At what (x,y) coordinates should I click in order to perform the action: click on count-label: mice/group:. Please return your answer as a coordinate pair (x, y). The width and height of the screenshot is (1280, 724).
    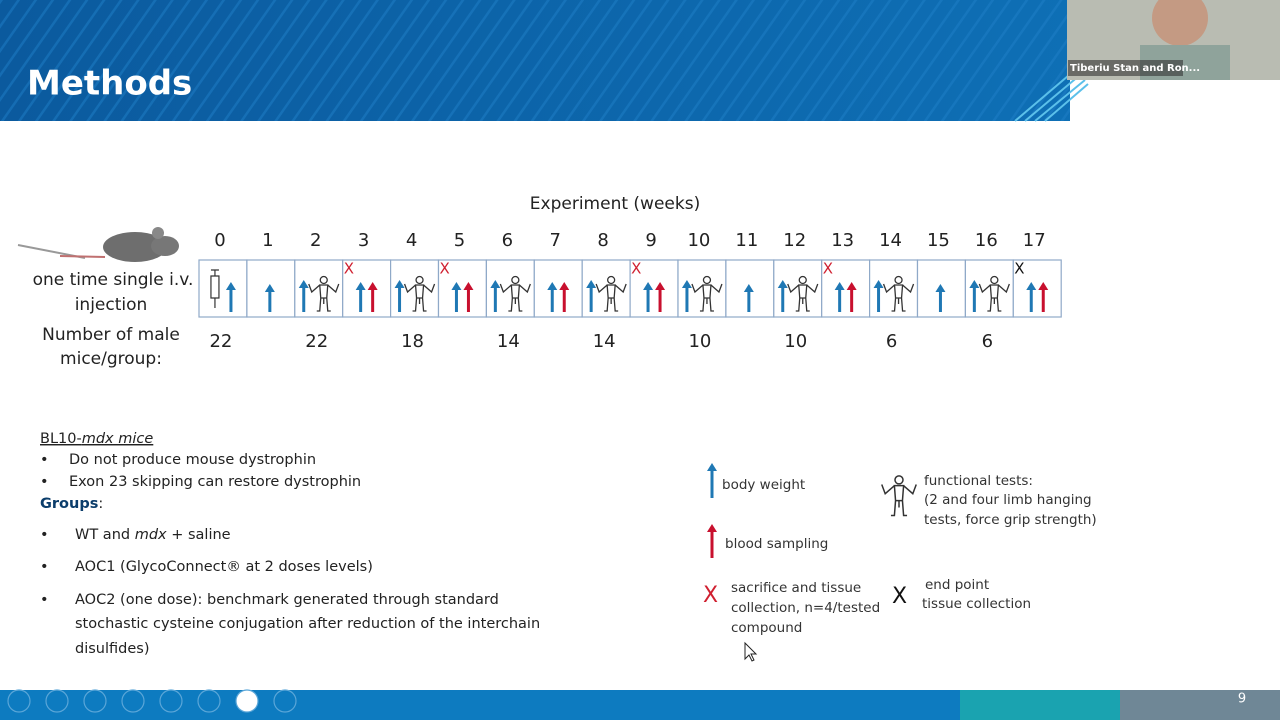
    Looking at the image, I should click on (111, 359).